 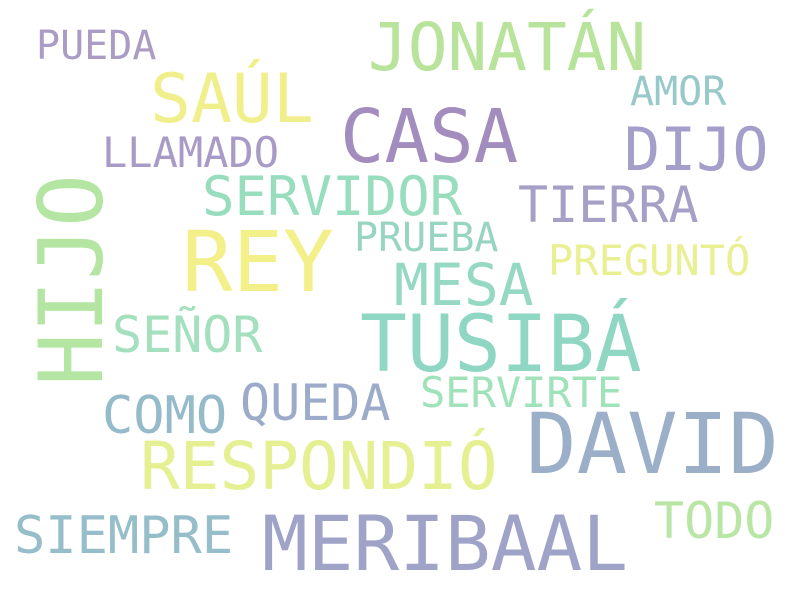 I want to click on word-tusiba: TUSIBÁ, so click(x=501, y=345).